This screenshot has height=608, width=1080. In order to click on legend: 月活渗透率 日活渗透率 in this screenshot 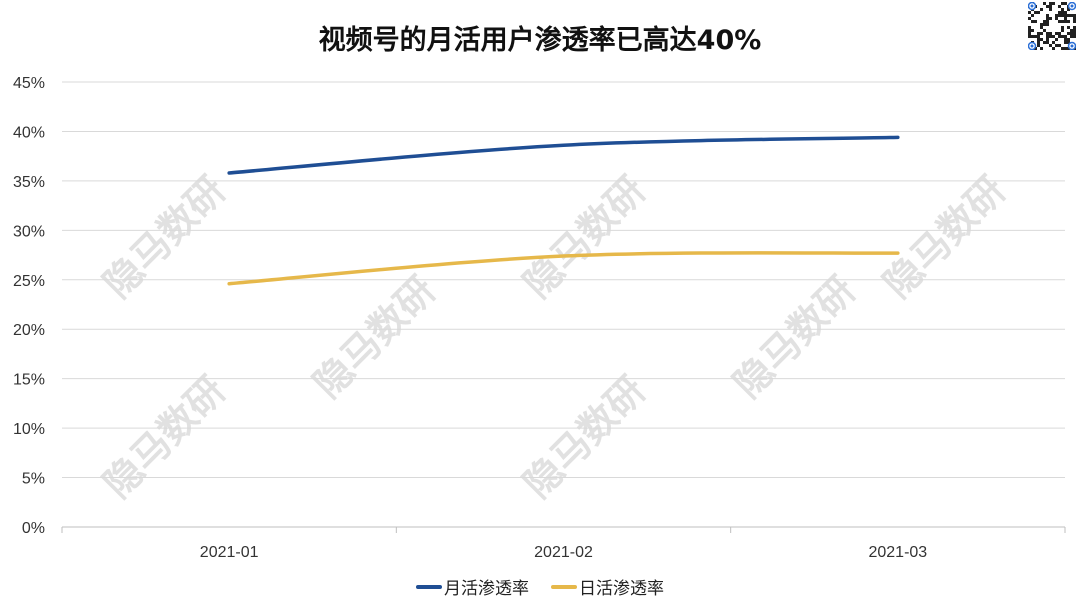, I will do `click(540, 586)`.